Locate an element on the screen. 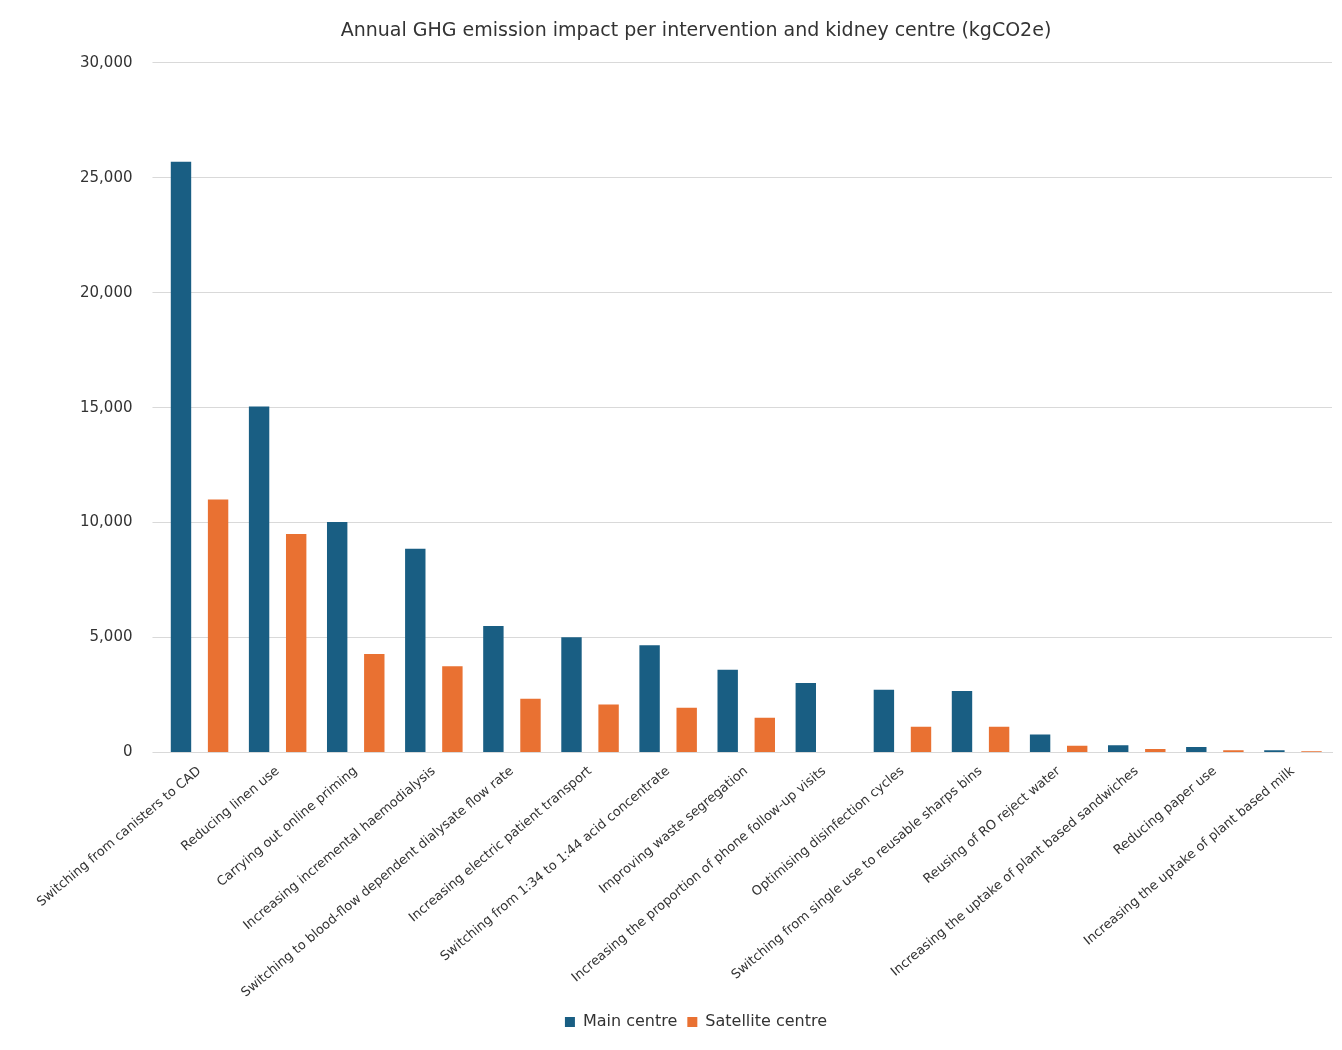  y-tick-label: 5,000 is located at coordinates (111, 636).